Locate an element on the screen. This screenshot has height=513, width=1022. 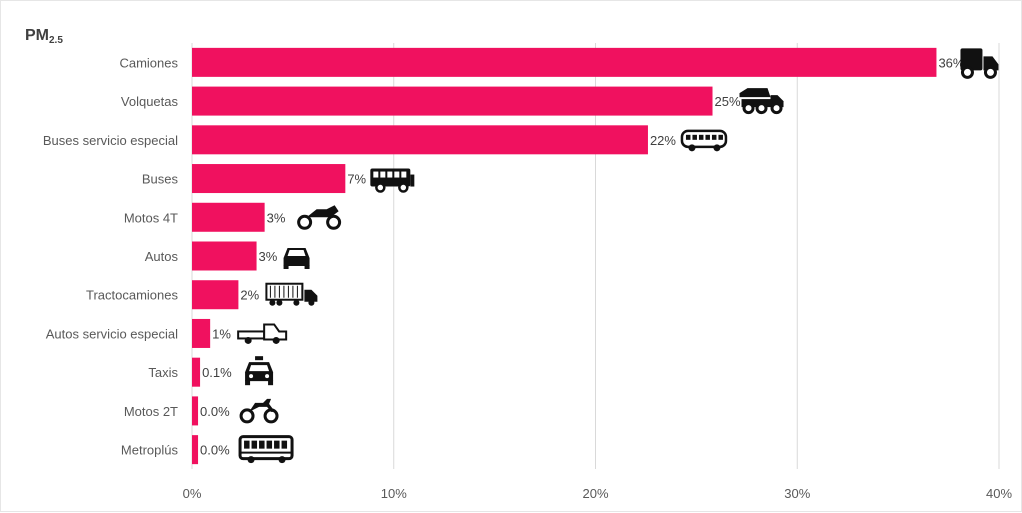
value-label: 25% is located at coordinates (728, 101).